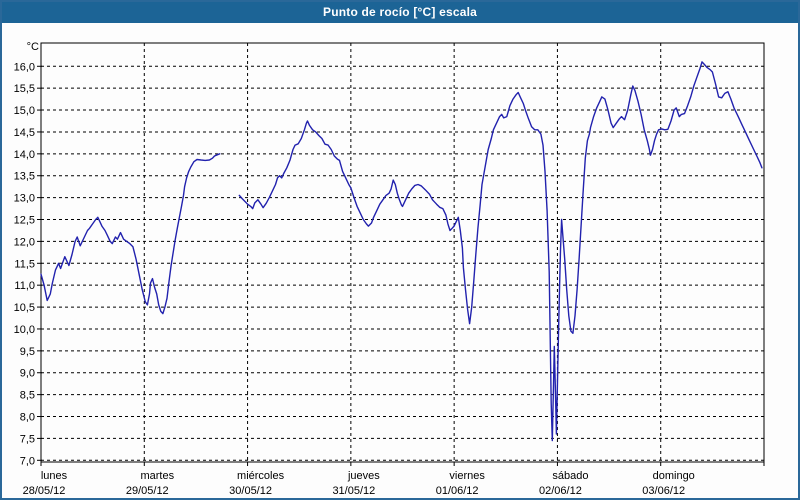 This screenshot has height=500, width=800. What do you see at coordinates (24, 308) in the screenshot?
I see `y-tick-label: 10,5` at bounding box center [24, 308].